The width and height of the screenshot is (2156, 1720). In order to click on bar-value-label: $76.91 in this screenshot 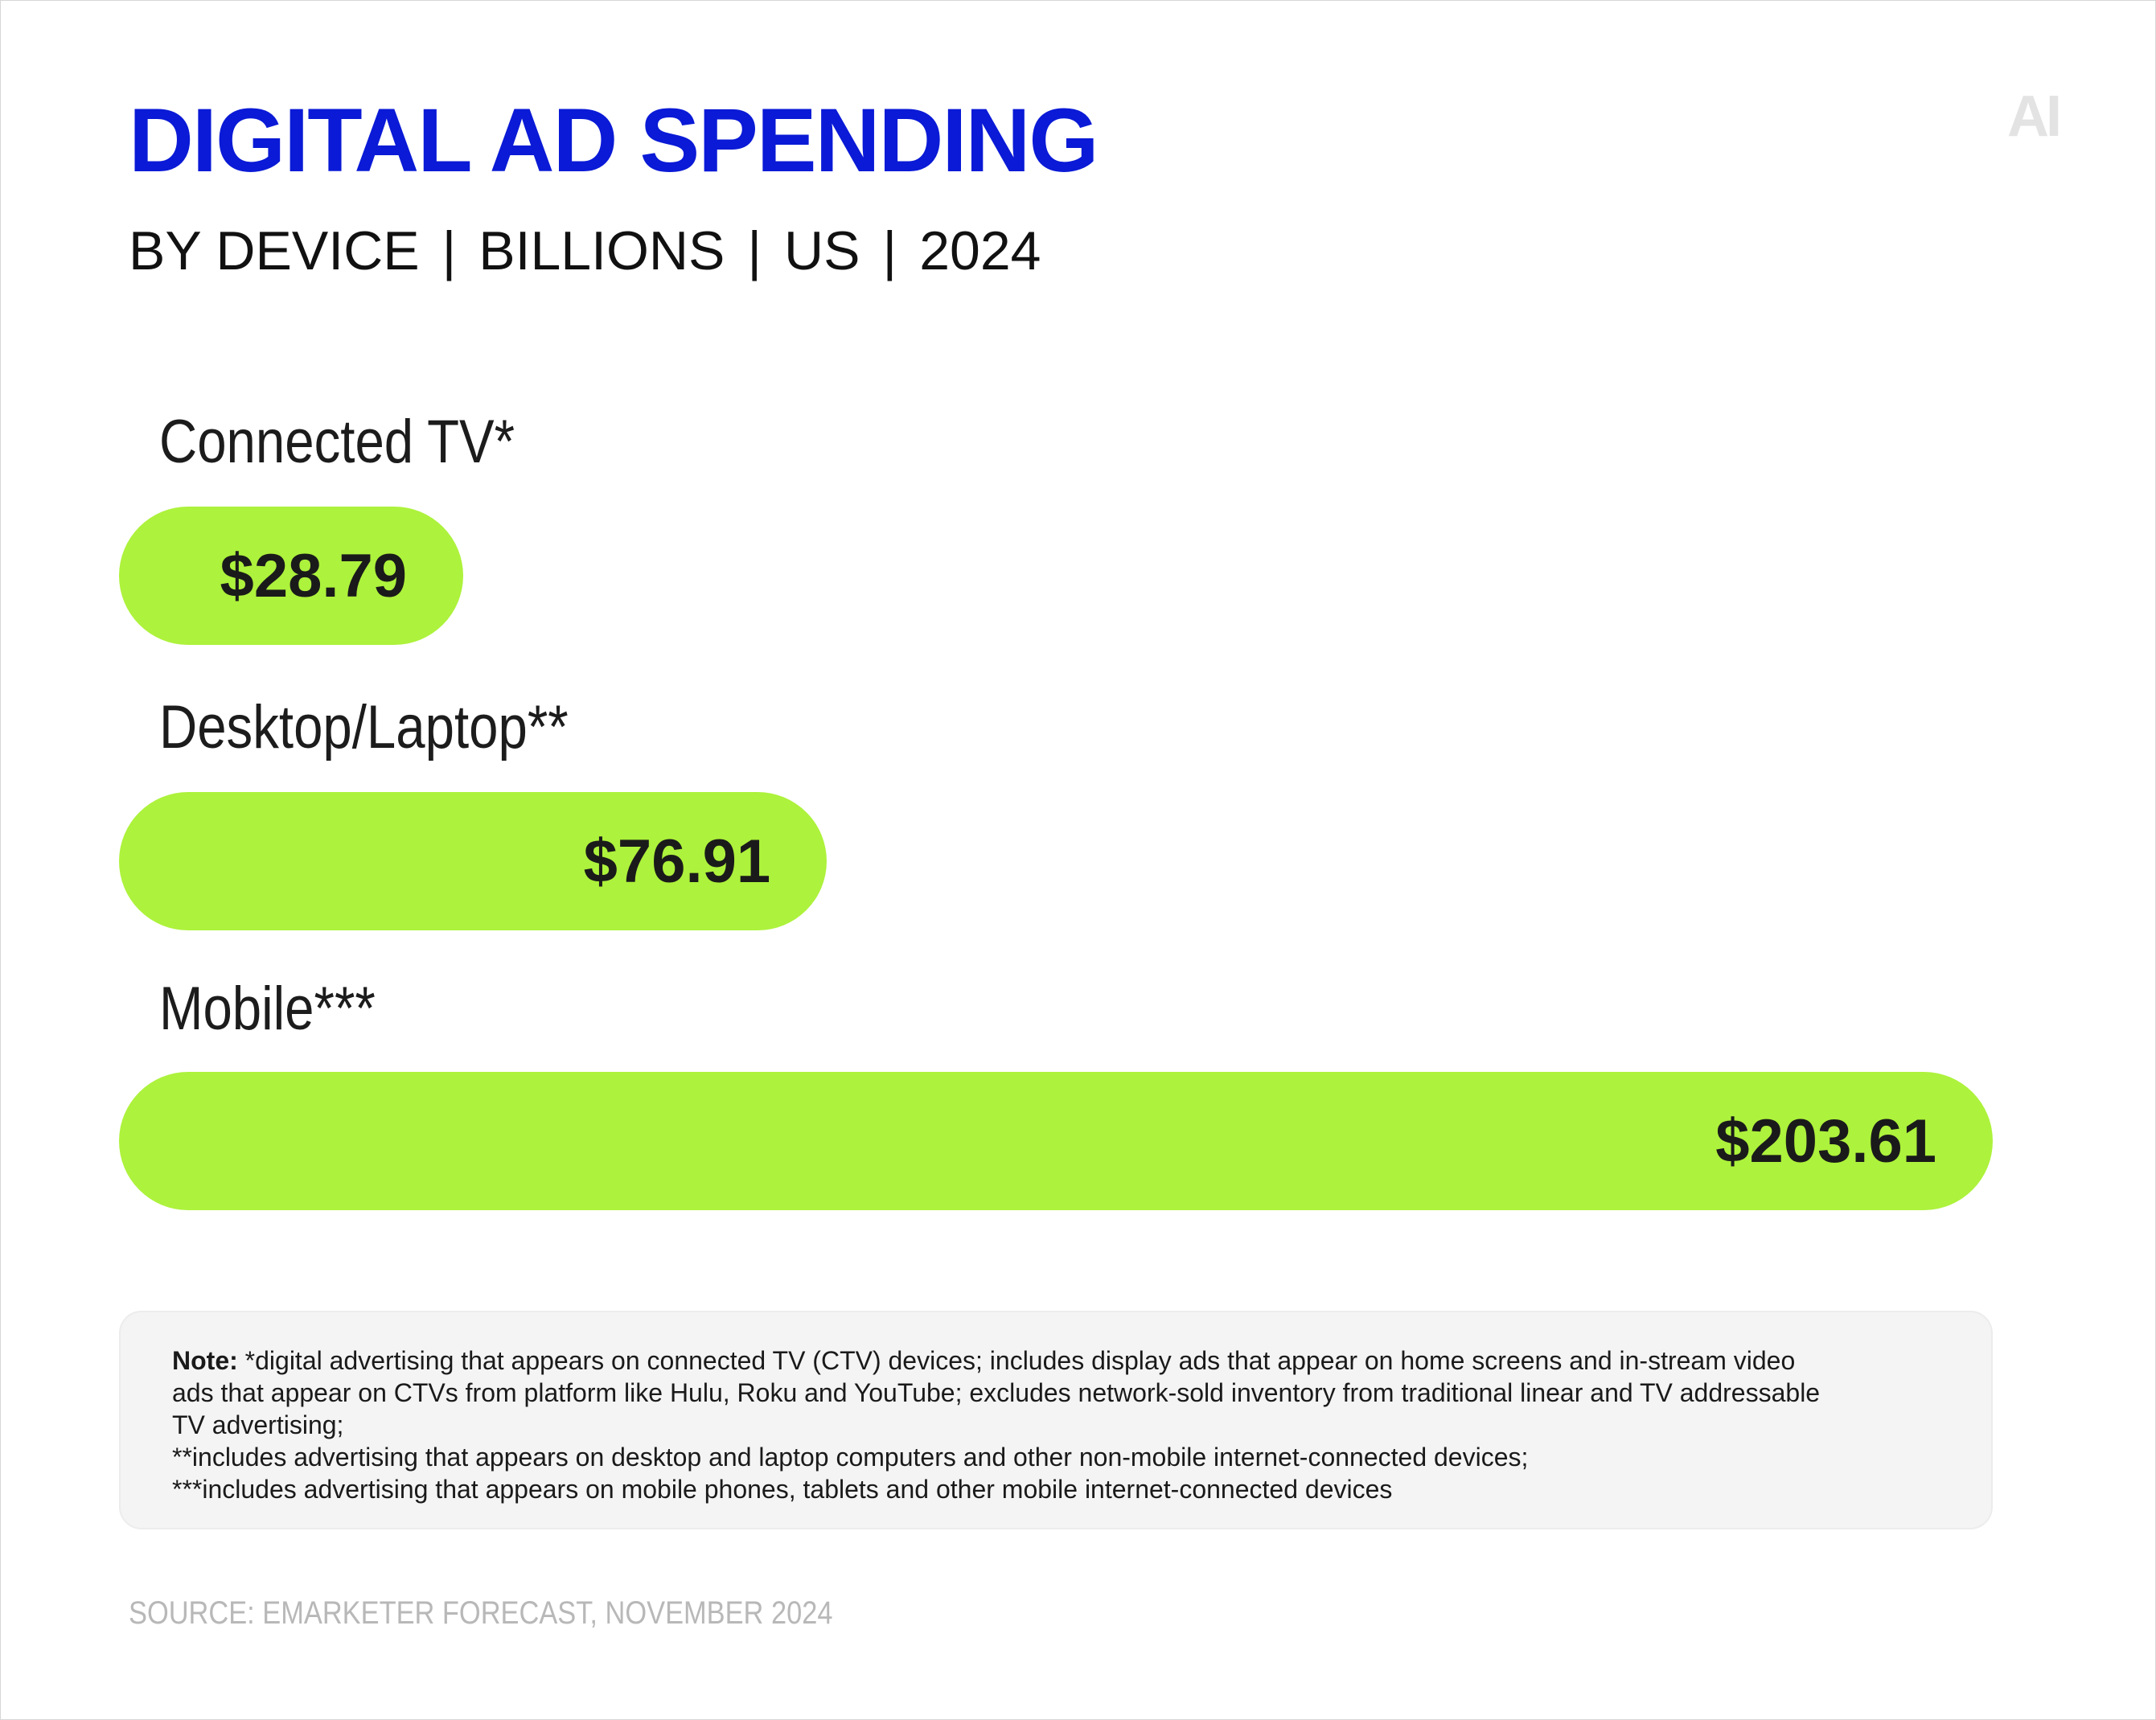, I will do `click(677, 861)`.